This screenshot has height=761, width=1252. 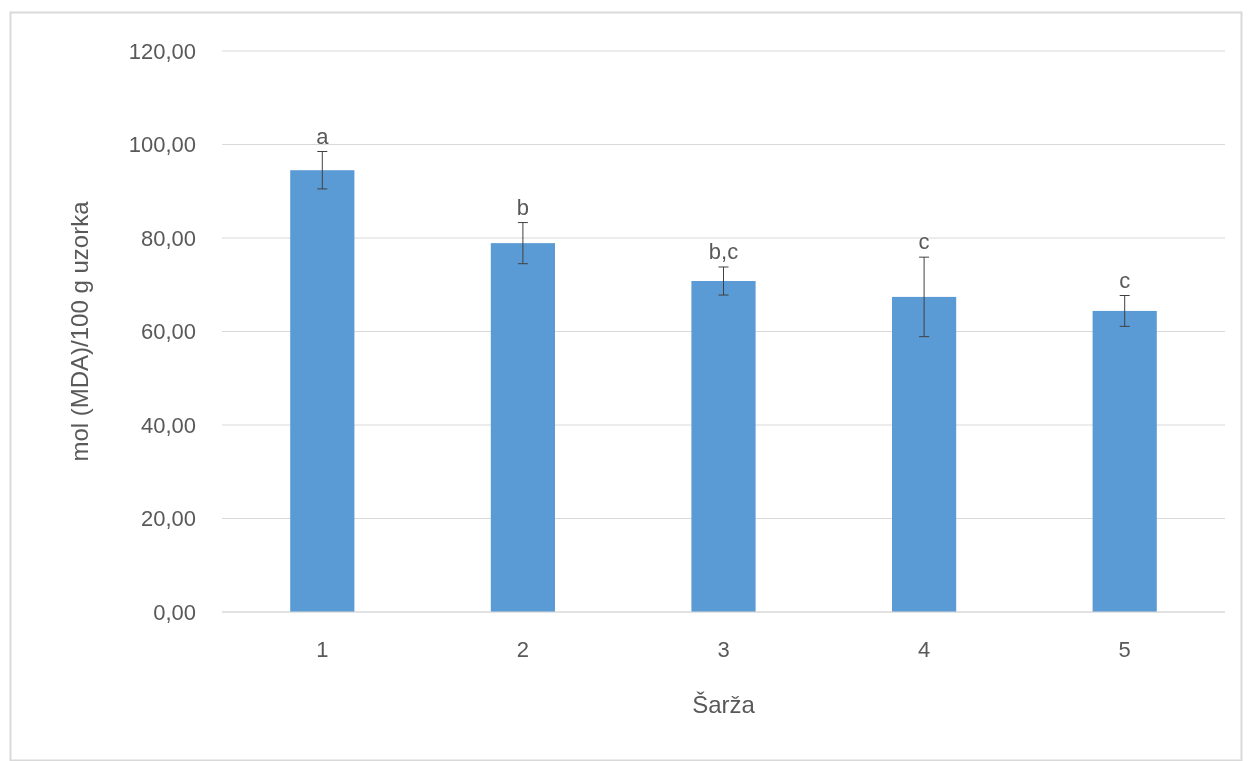 I want to click on y-tick-label: 20,00, so click(x=168, y=519).